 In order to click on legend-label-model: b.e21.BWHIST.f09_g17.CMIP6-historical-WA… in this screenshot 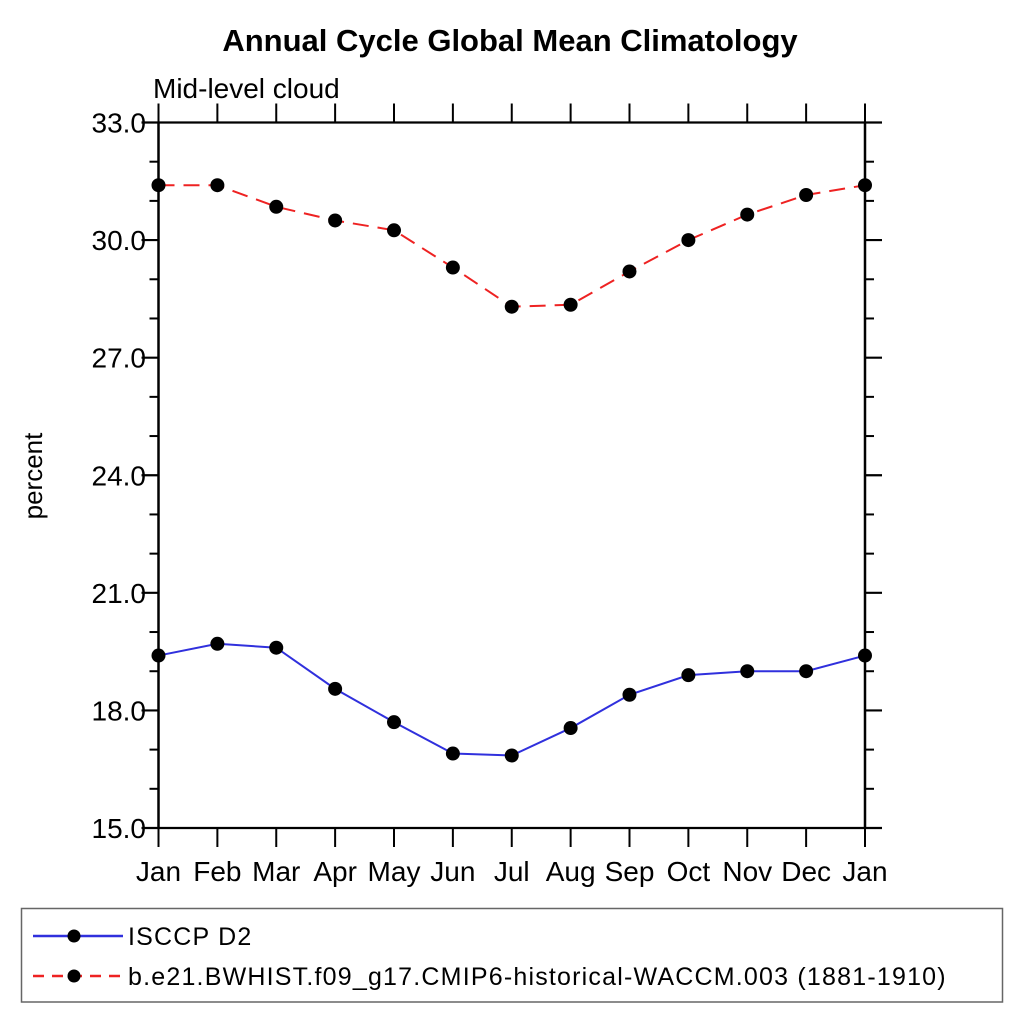, I will do `click(537, 977)`.